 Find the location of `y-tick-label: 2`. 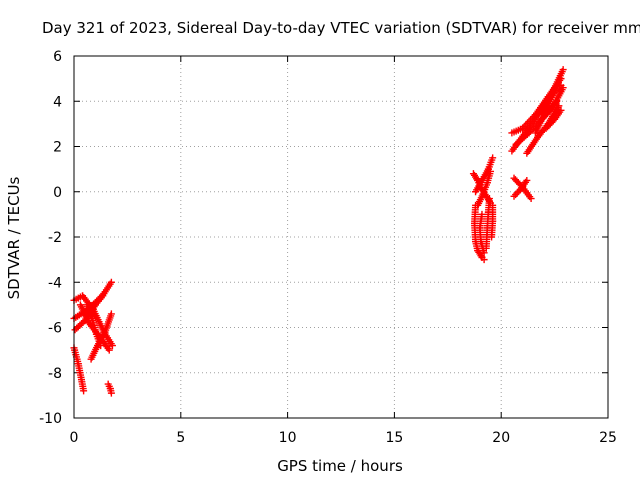

y-tick-label: 2 is located at coordinates (57, 148).